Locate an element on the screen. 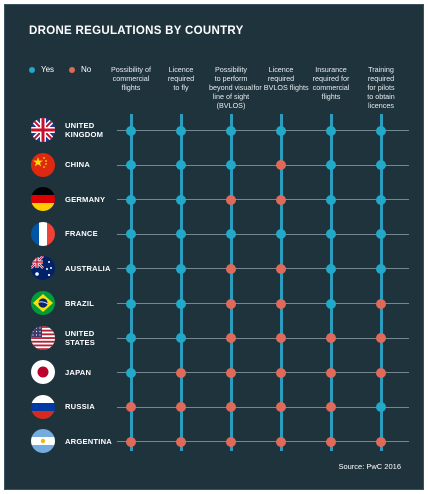 This screenshot has height=494, width=428. legend-yes-dot is located at coordinates (32, 69).